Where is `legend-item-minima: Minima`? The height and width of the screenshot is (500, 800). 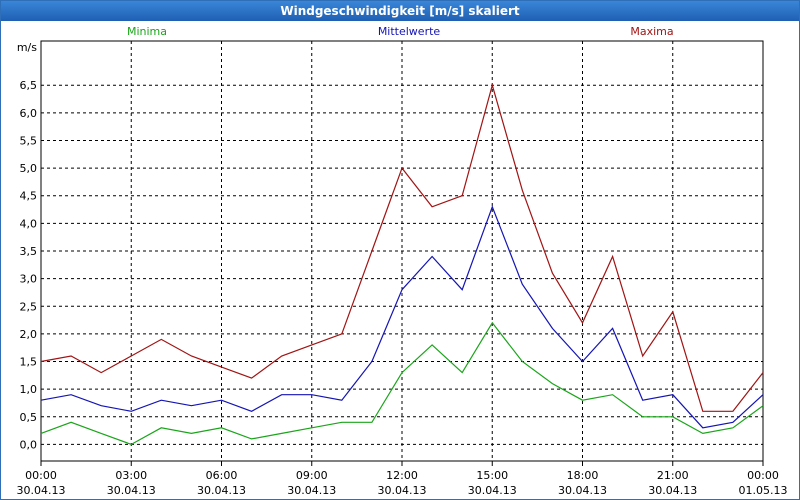
legend-item-minima: Minima is located at coordinates (147, 31).